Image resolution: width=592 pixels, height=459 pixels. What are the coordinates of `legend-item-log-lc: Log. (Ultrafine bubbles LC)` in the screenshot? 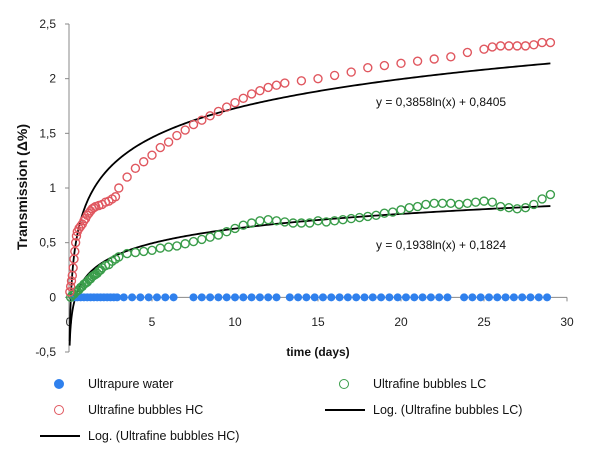 It's located at (423, 410).